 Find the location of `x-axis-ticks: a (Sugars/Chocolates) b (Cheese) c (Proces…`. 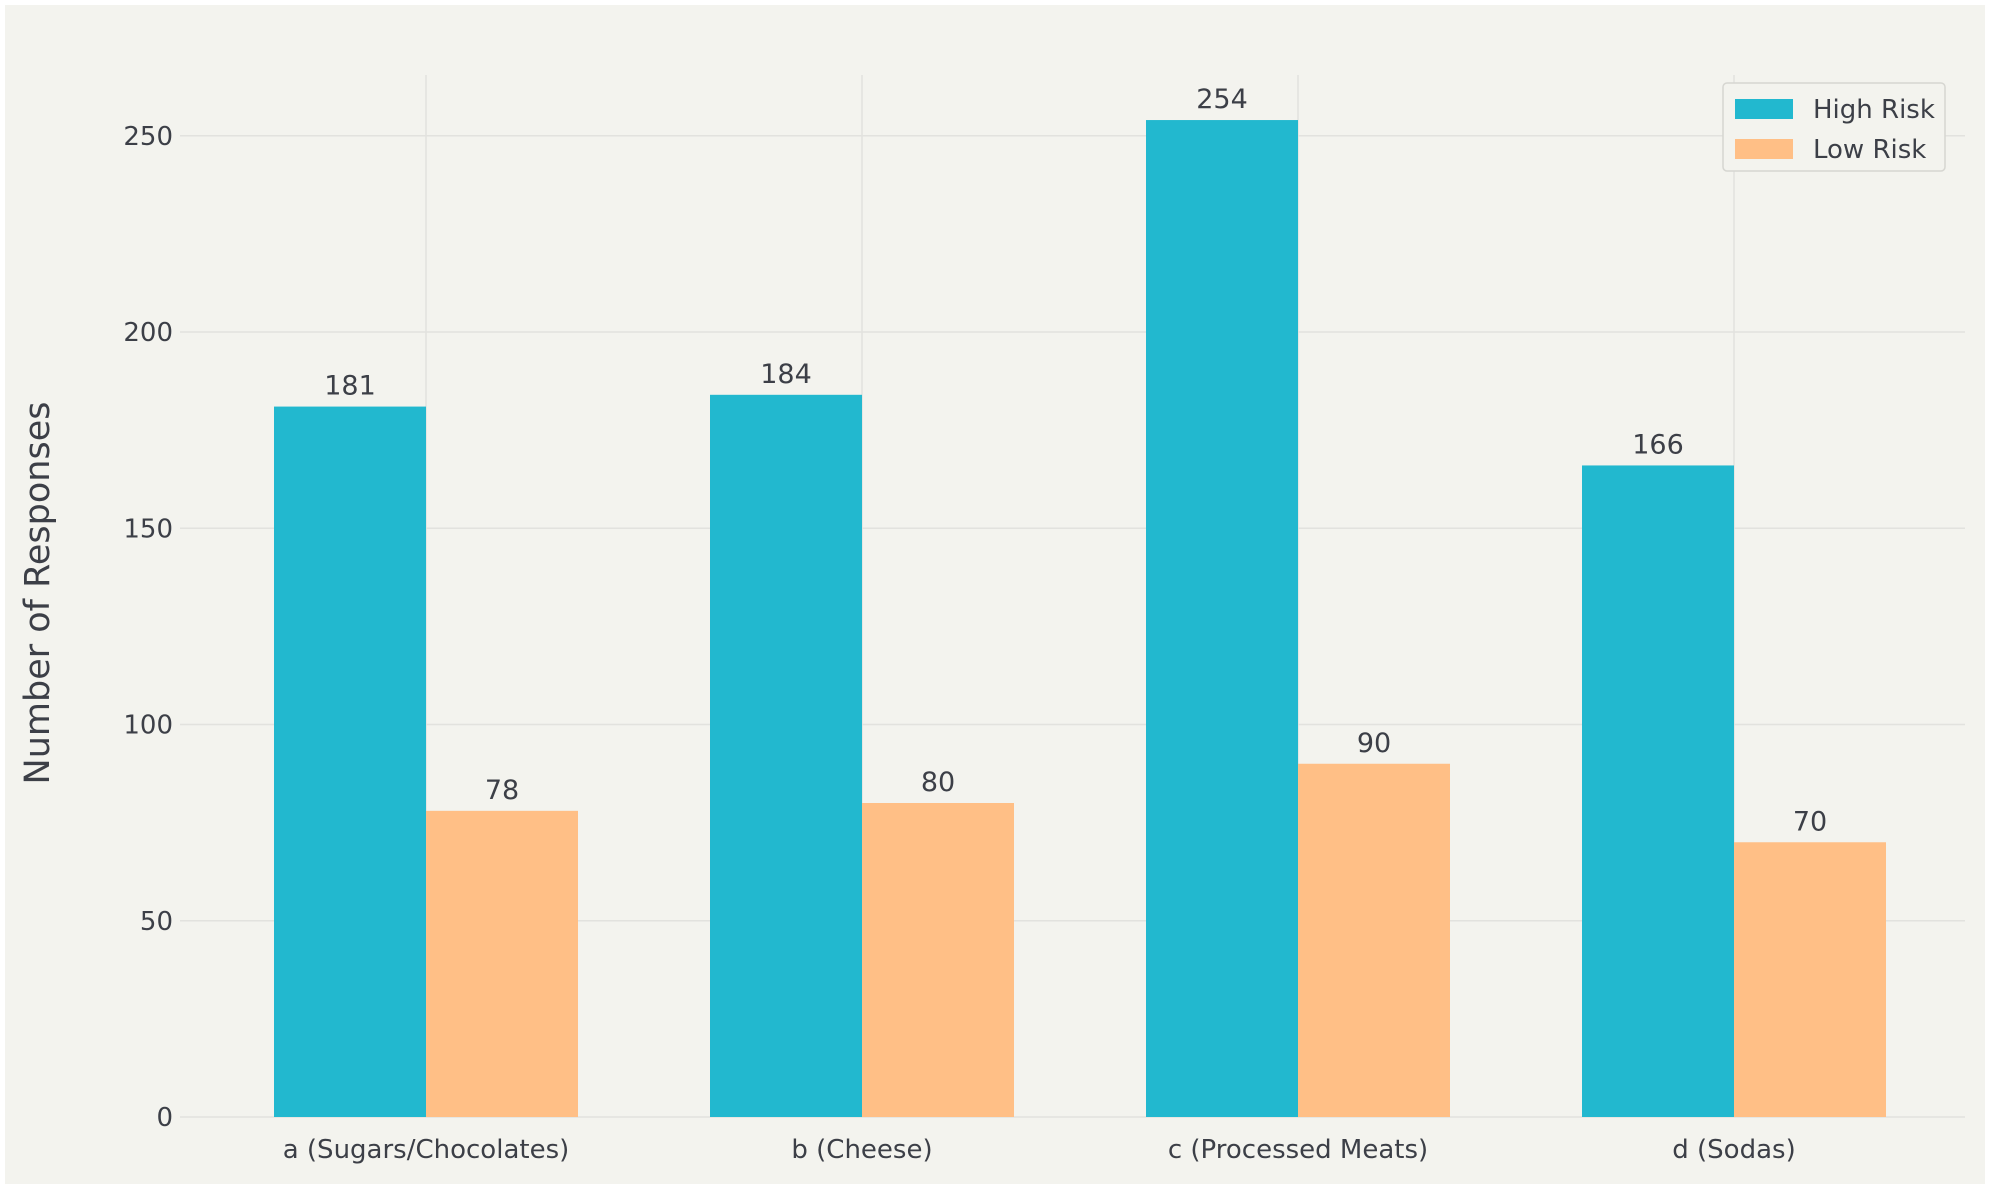

x-axis-ticks: a (Sugars/Chocolates) b (Cheese) c (Proces… is located at coordinates (1039, 1150).